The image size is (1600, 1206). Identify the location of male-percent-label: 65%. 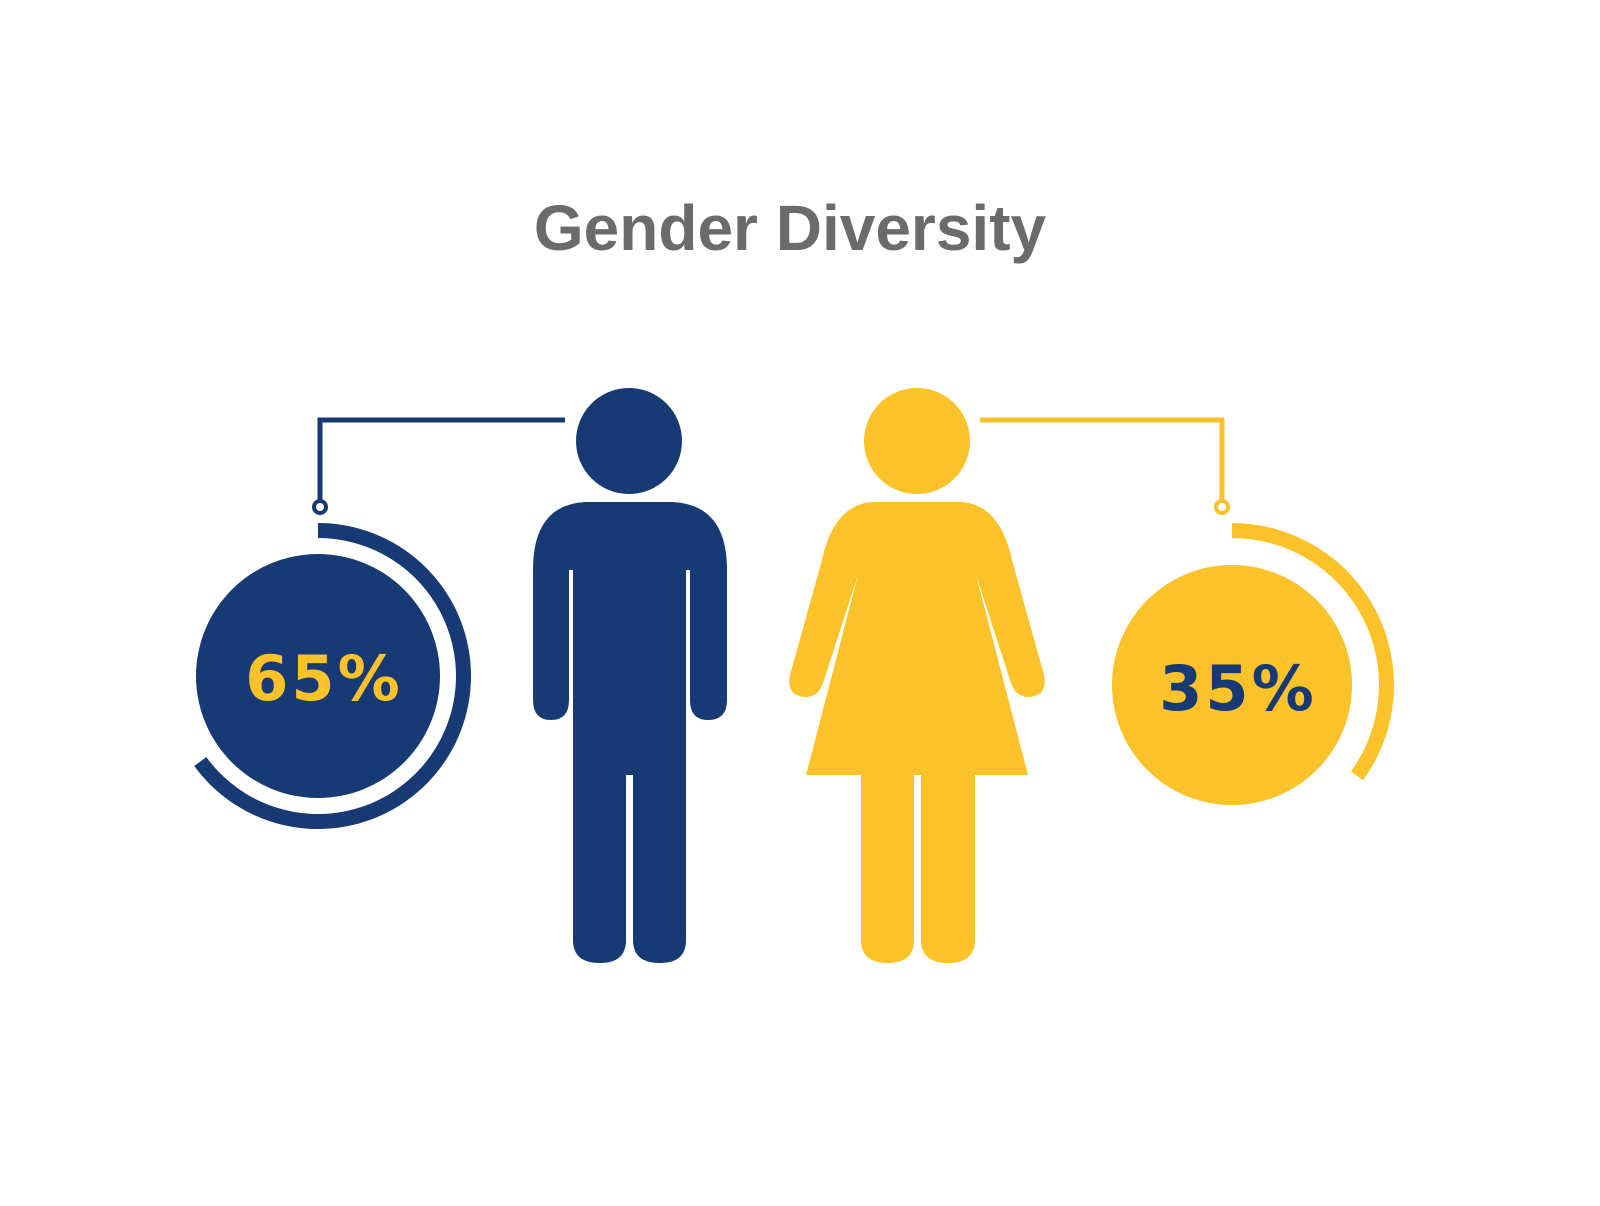
(323, 678).